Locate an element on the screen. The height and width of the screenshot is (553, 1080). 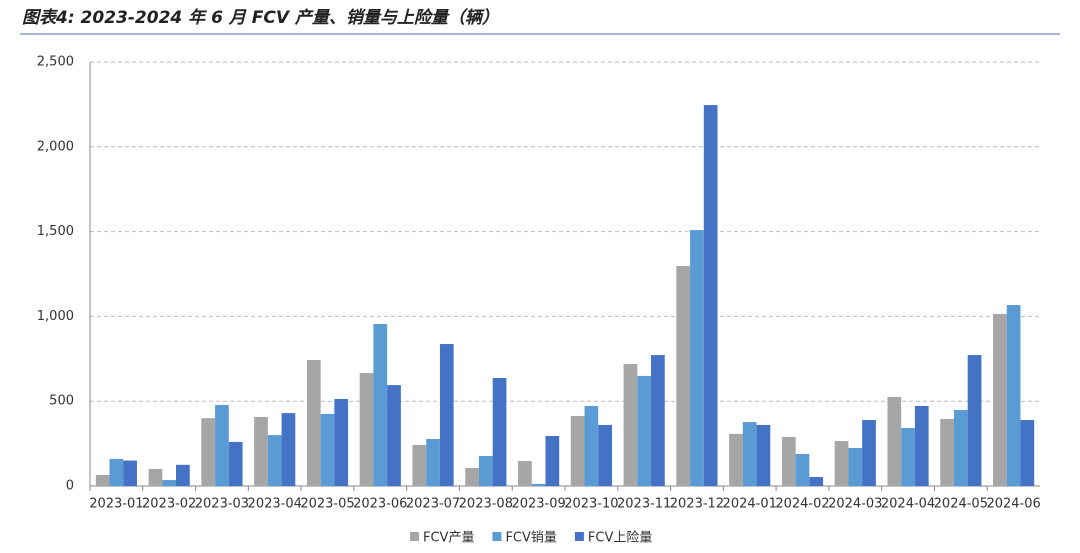
y-tick-label: 2,500 is located at coordinates (55, 62).